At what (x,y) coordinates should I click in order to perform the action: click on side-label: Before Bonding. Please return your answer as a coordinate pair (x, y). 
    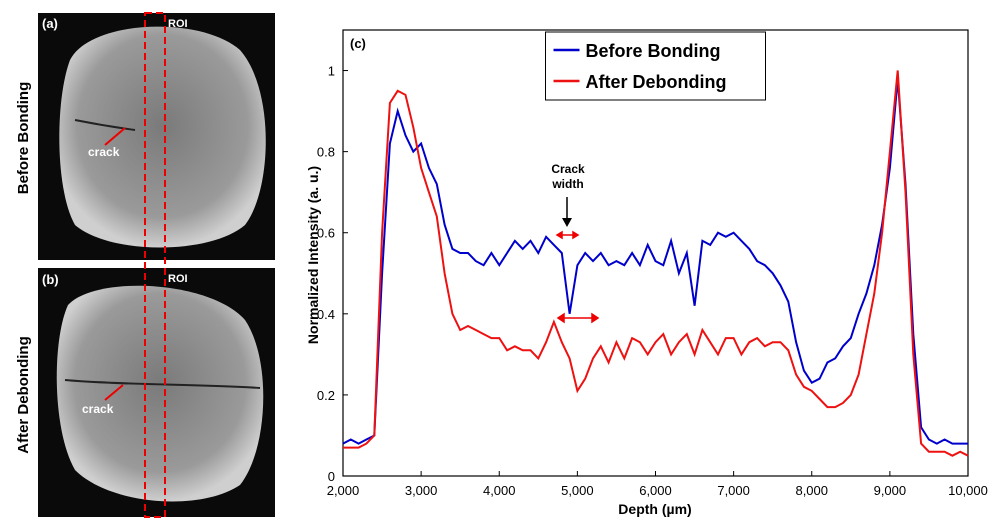
    Looking at the image, I should click on (23, 138).